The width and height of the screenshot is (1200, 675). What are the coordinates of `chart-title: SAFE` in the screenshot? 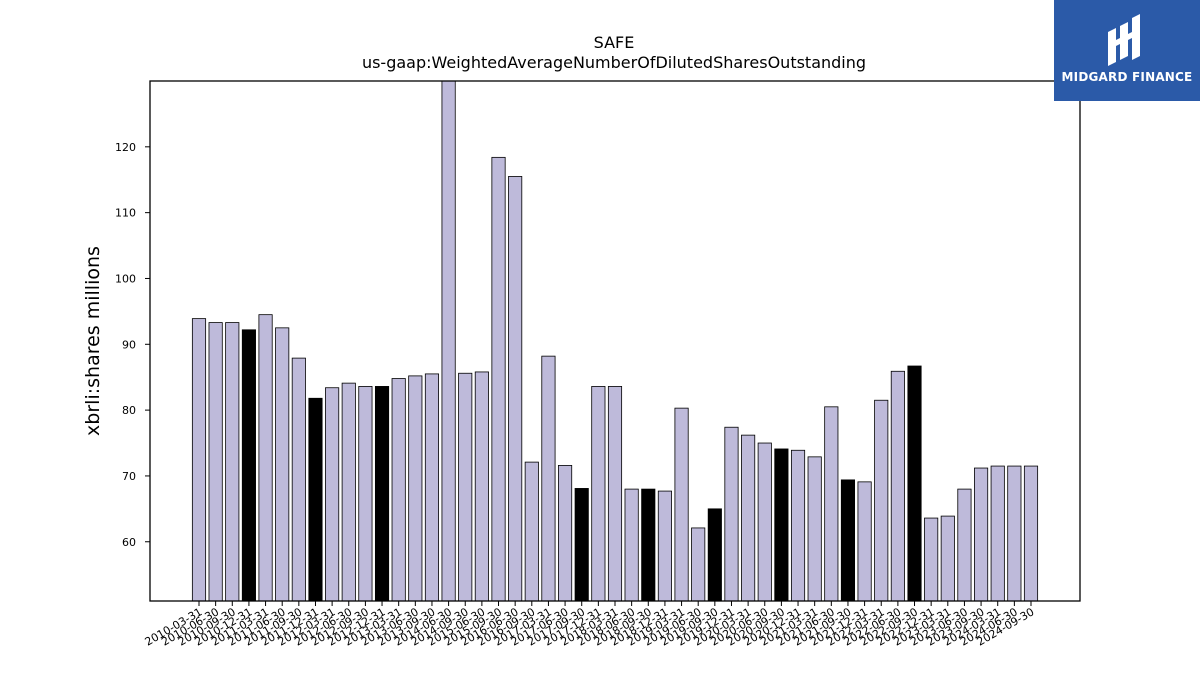 It's located at (614, 42).